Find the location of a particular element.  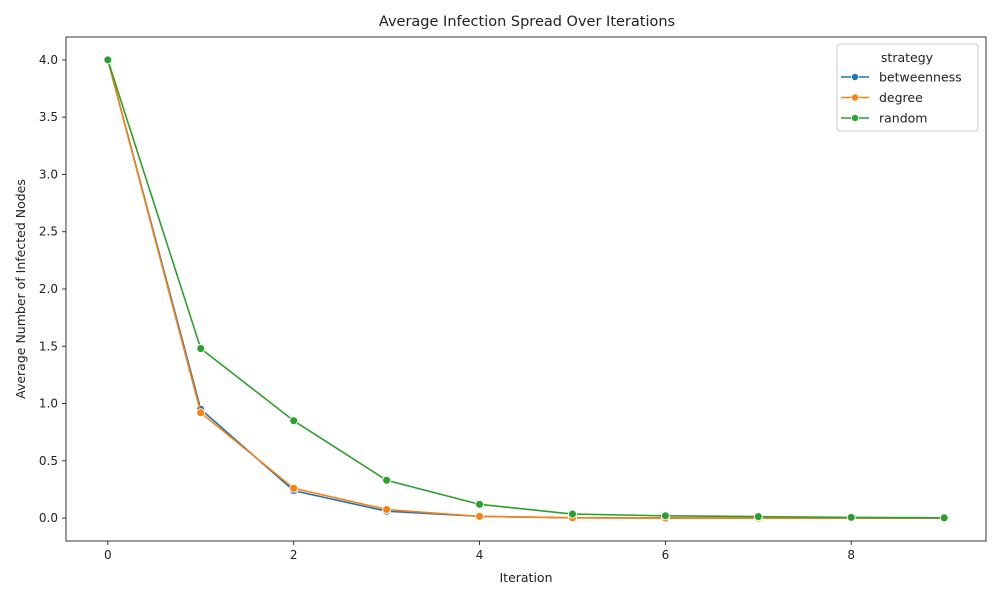

y-axis-label: Average Number of Infected Nodes is located at coordinates (20, 289).